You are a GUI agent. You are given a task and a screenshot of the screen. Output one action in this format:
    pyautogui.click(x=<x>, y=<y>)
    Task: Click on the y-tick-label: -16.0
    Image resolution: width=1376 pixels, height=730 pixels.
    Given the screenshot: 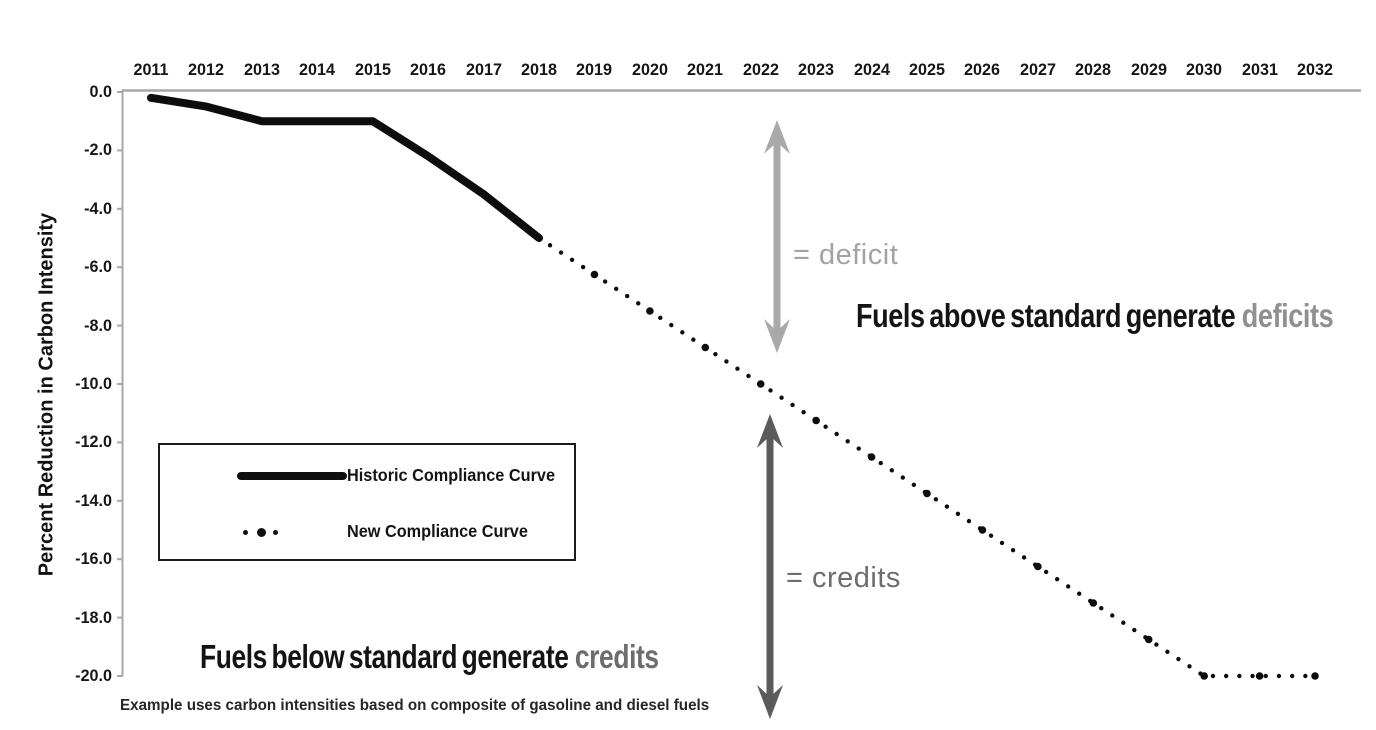 What is the action you would take?
    pyautogui.click(x=93, y=559)
    